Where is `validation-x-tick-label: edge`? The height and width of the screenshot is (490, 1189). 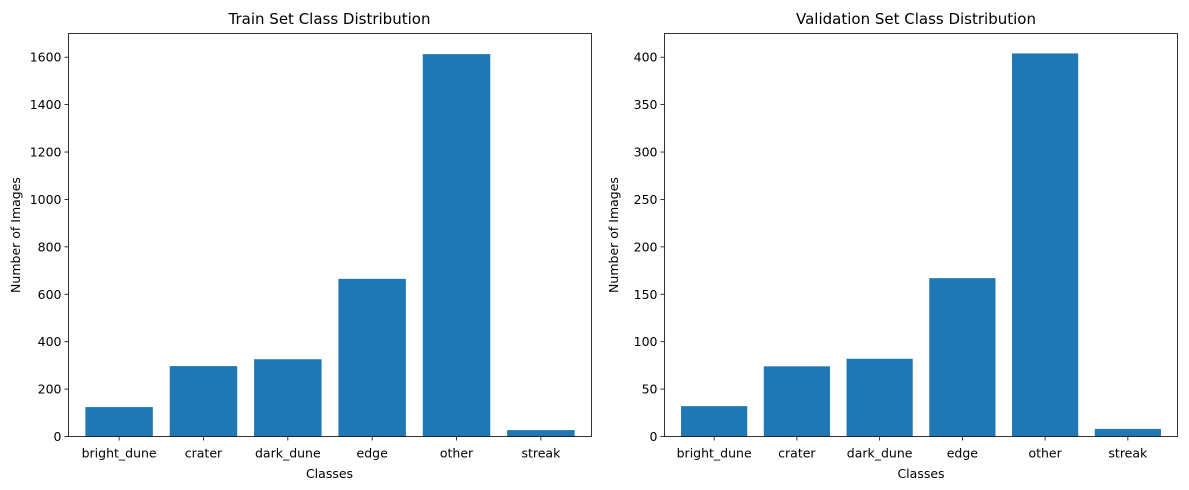
validation-x-tick-label: edge is located at coordinates (963, 453).